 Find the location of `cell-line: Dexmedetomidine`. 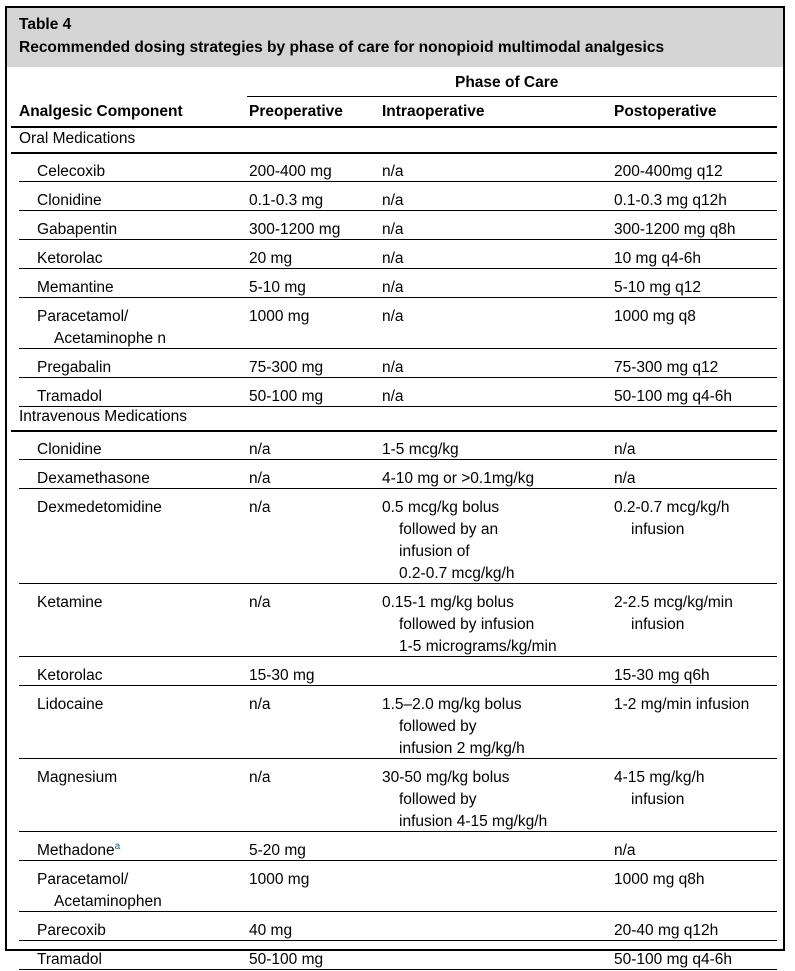

cell-line: Dexmedetomidine is located at coordinates (99, 507).